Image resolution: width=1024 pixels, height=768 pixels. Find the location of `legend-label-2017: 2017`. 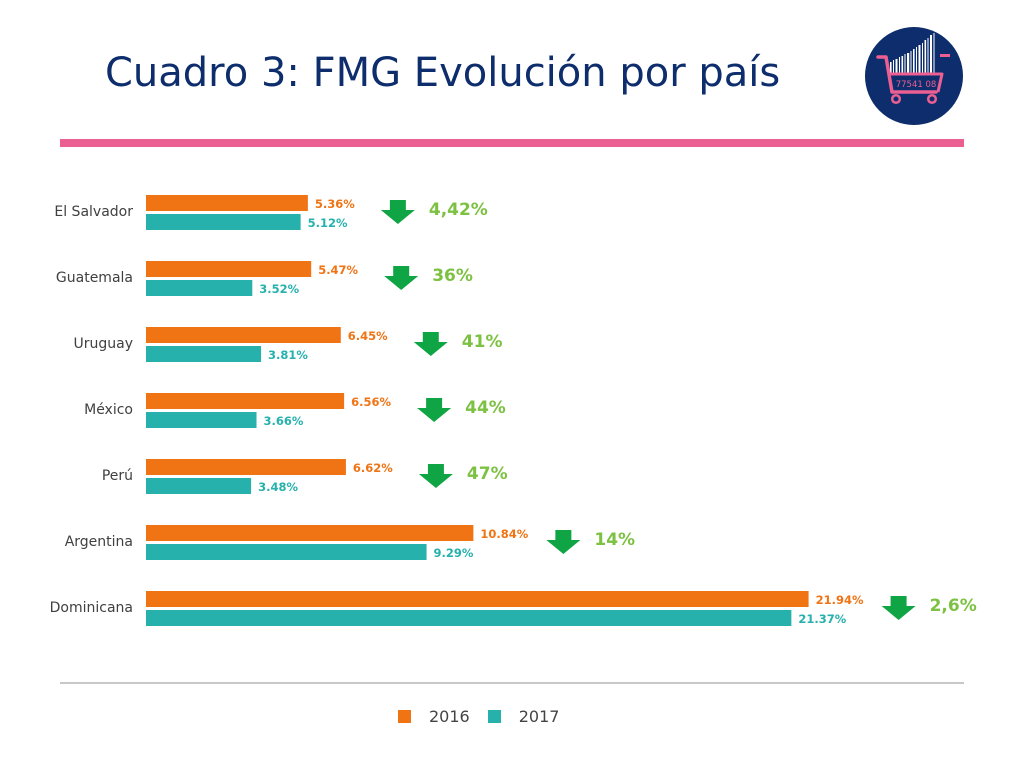

legend-label-2017: 2017 is located at coordinates (539, 716).